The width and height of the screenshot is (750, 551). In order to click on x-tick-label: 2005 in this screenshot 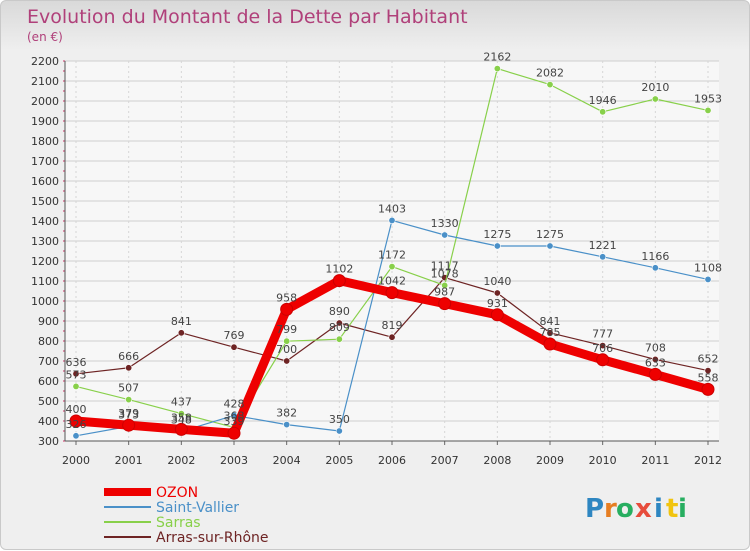, I will do `click(339, 460)`.